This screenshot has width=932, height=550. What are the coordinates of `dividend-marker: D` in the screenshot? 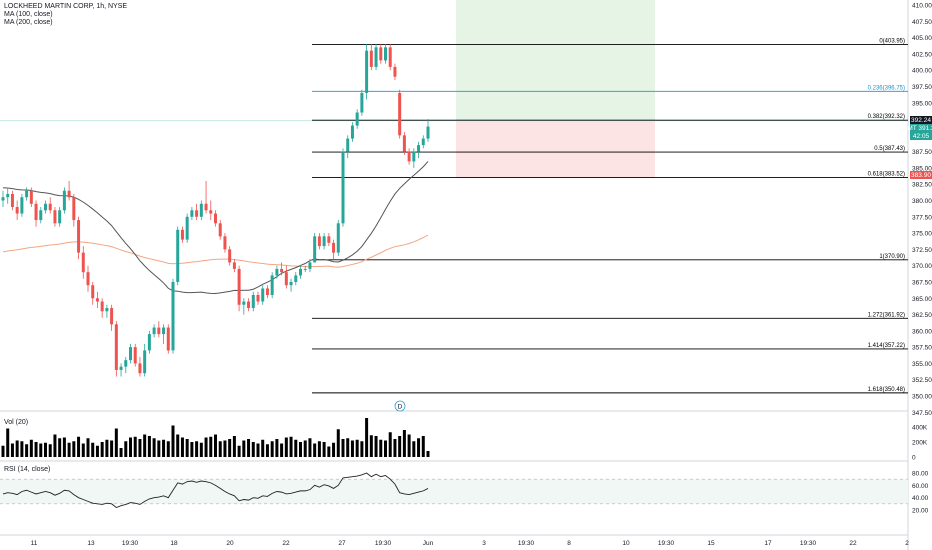 It's located at (400, 406).